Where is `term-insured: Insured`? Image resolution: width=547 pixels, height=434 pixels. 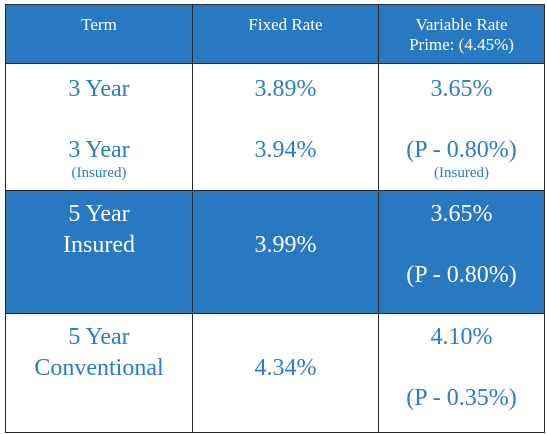
term-insured: Insured is located at coordinates (99, 245).